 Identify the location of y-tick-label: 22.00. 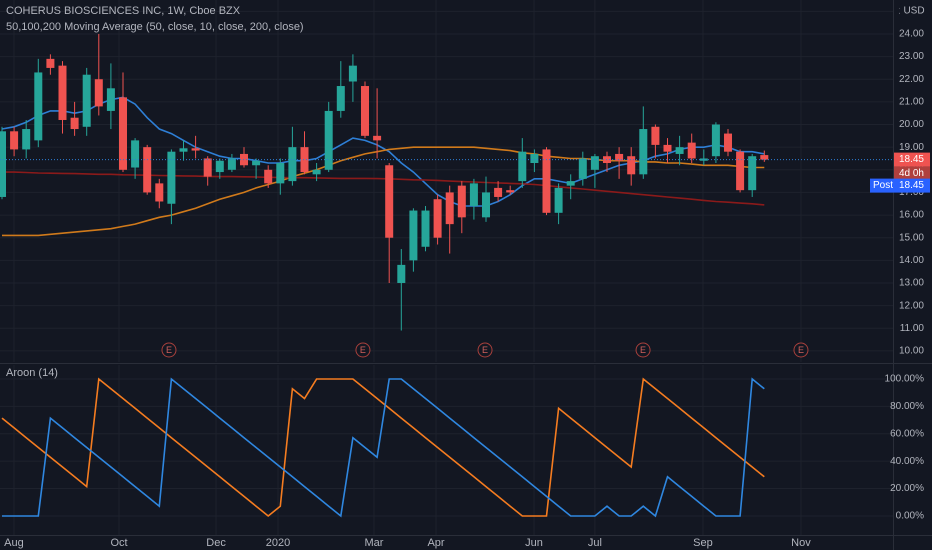
(911, 79).